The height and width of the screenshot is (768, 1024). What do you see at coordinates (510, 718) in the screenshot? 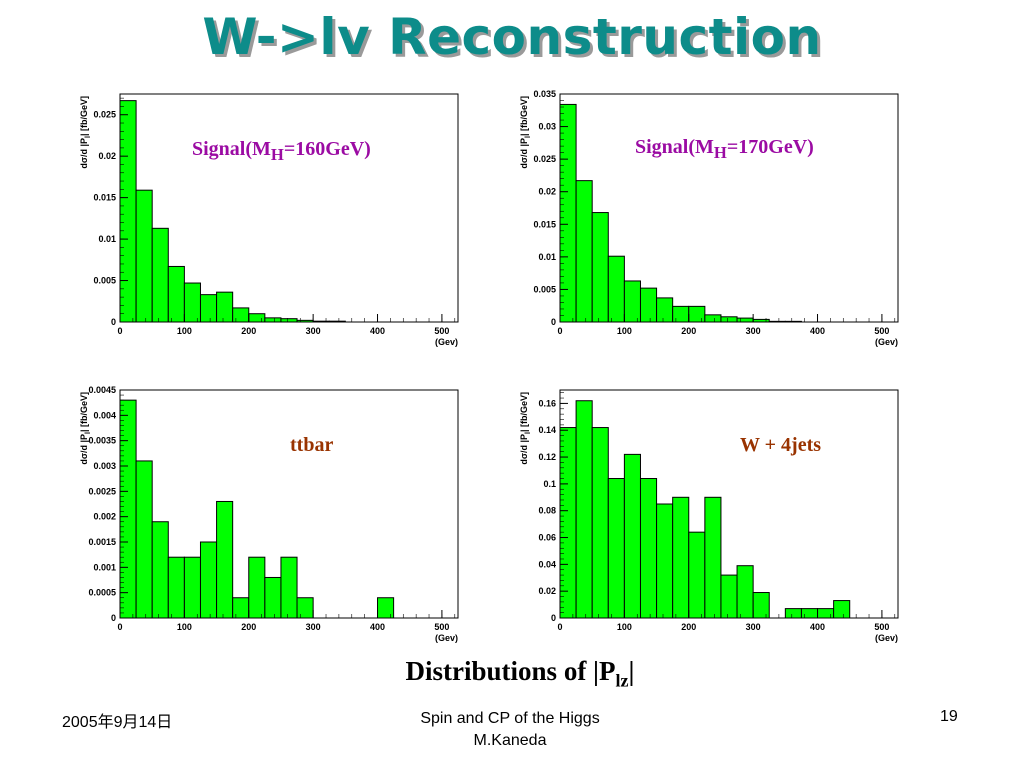
I see `footer-title: Spin and CP of the Higgs` at bounding box center [510, 718].